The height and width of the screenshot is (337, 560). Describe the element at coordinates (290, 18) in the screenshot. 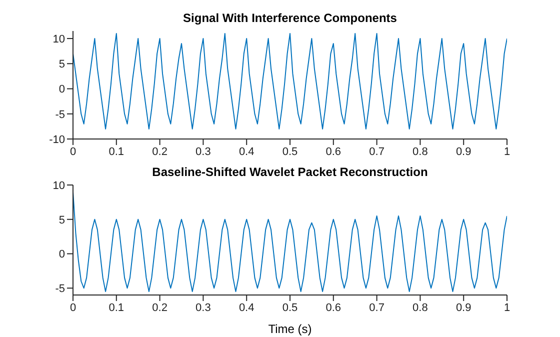

I see `chart-title: Signal With Interference Components` at that location.